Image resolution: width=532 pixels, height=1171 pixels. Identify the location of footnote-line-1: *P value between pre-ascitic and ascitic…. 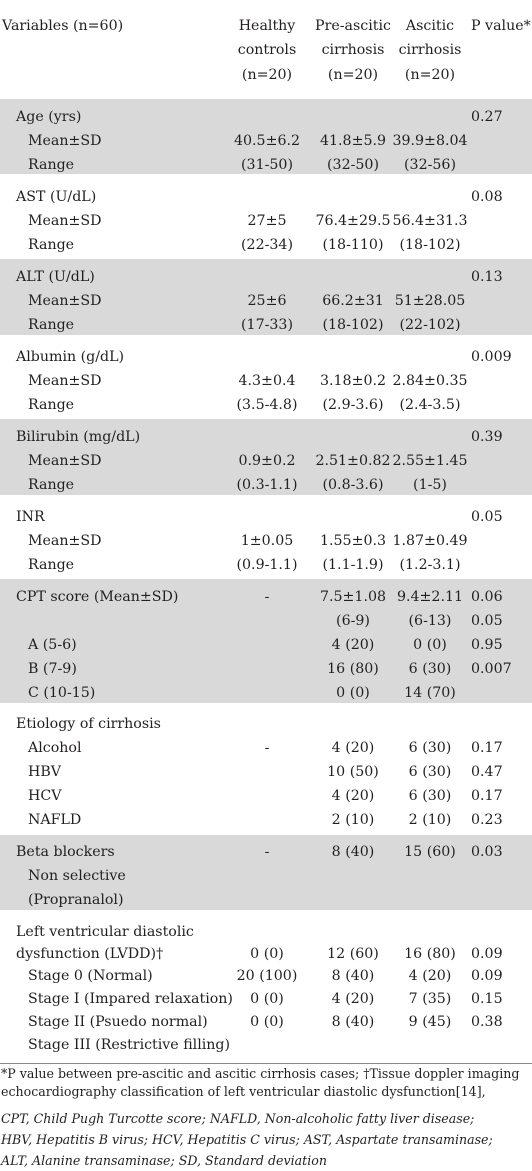
(260, 1073).